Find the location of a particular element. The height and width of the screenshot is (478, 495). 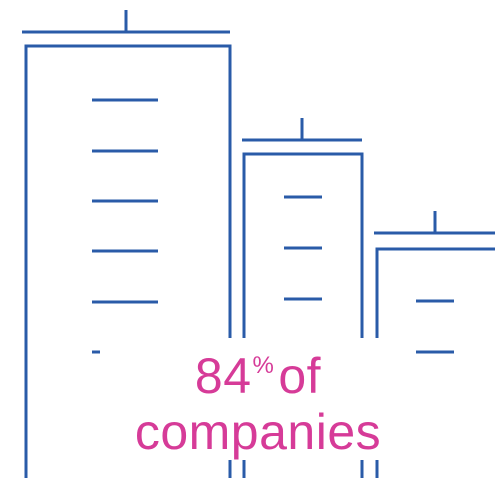

stat-suffix: of is located at coordinates (300, 376).